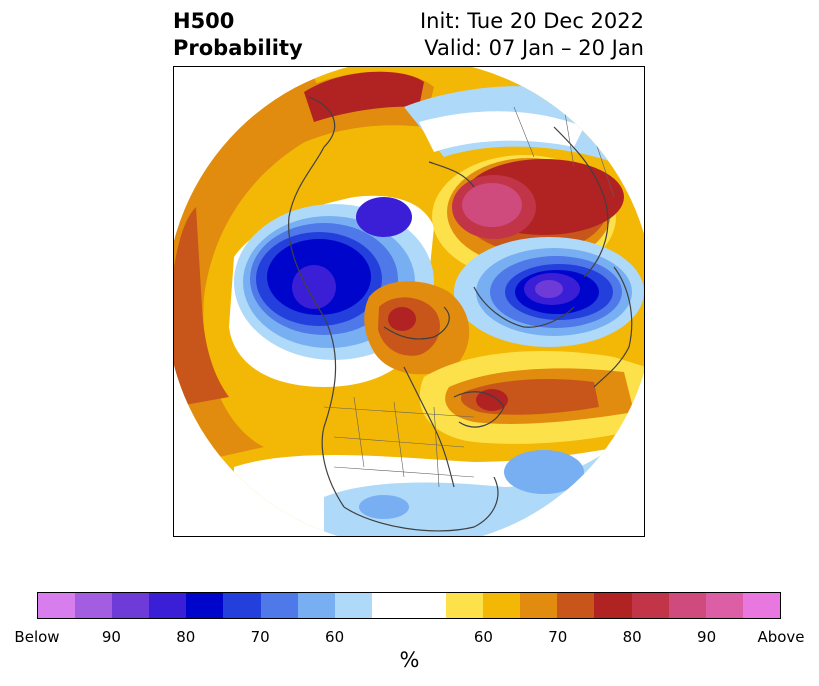 The width and height of the screenshot is (819, 686). What do you see at coordinates (384, 507) in the screenshot?
I see `contour-70-south-low-west` at bounding box center [384, 507].